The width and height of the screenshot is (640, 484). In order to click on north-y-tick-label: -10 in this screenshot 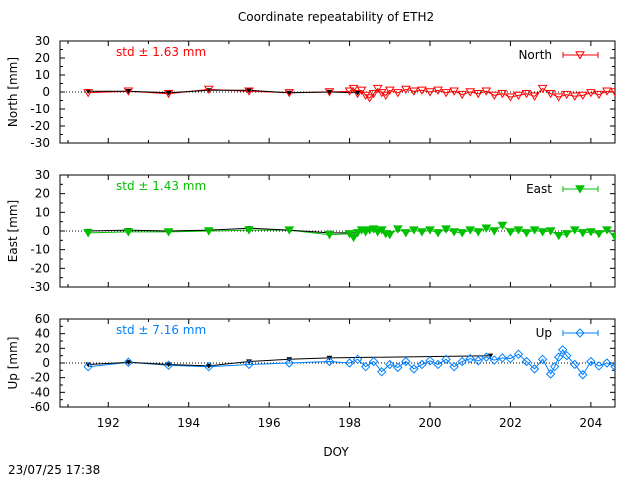, I will do `click(40, 109)`.